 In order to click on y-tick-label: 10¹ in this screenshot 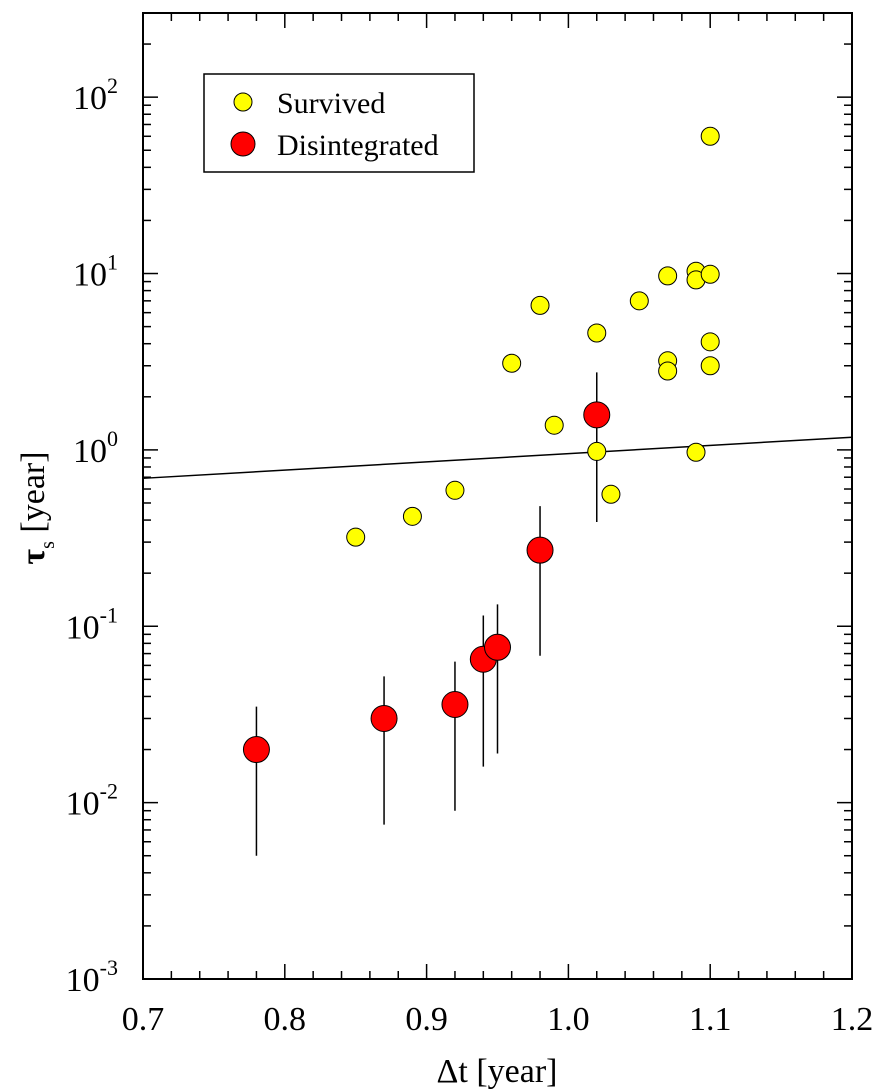, I will do `click(95, 272)`.